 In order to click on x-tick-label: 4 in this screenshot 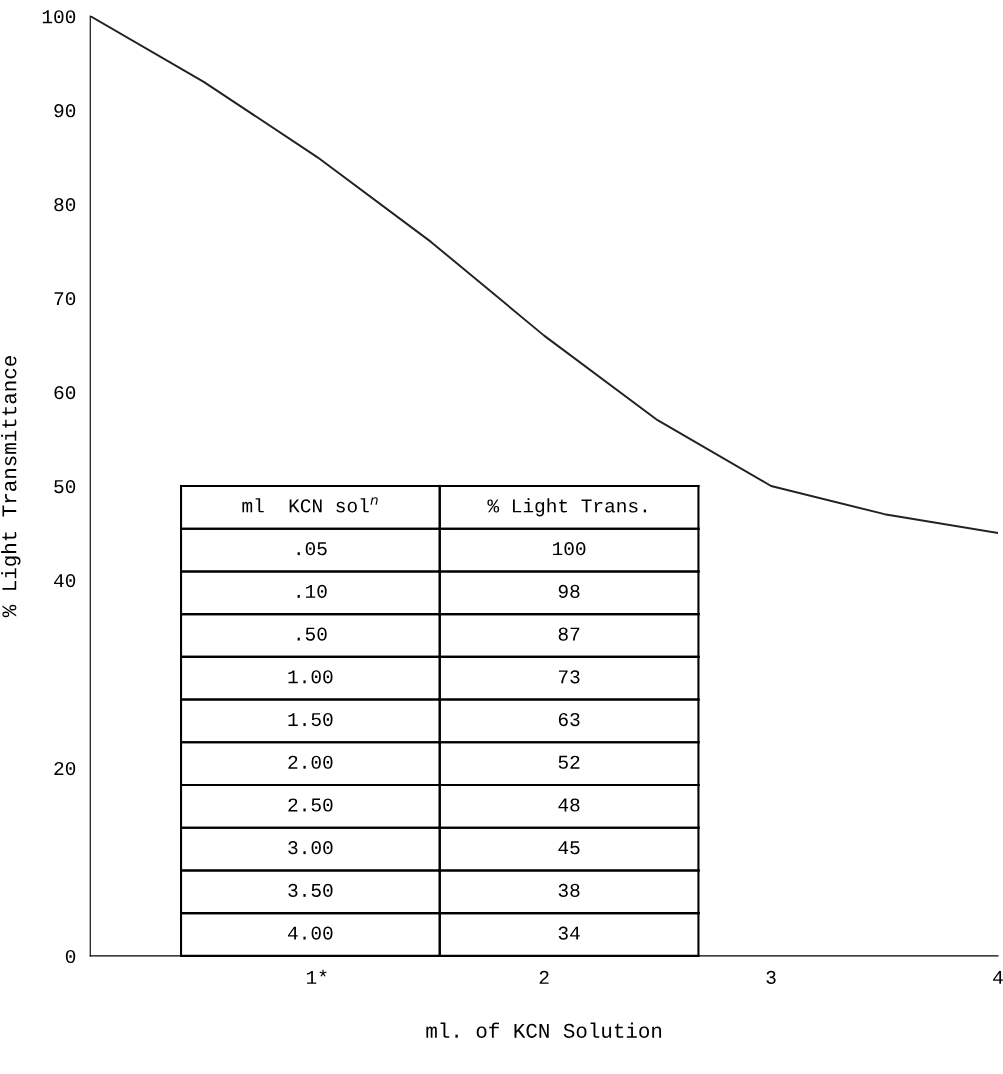, I will do `click(998, 977)`.